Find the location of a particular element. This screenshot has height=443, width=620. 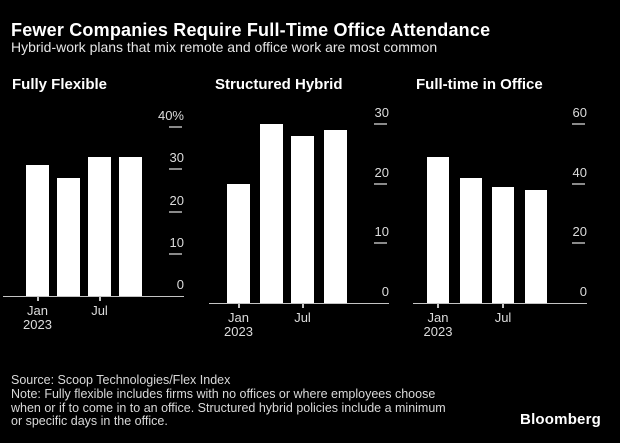

y-tick-label: 40 is located at coordinates (579, 172).